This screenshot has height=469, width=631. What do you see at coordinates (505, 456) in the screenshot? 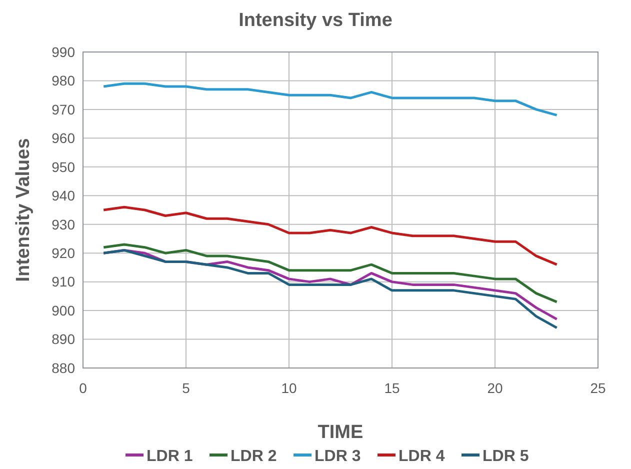
I see `legend-label: LDR 5` at bounding box center [505, 456].